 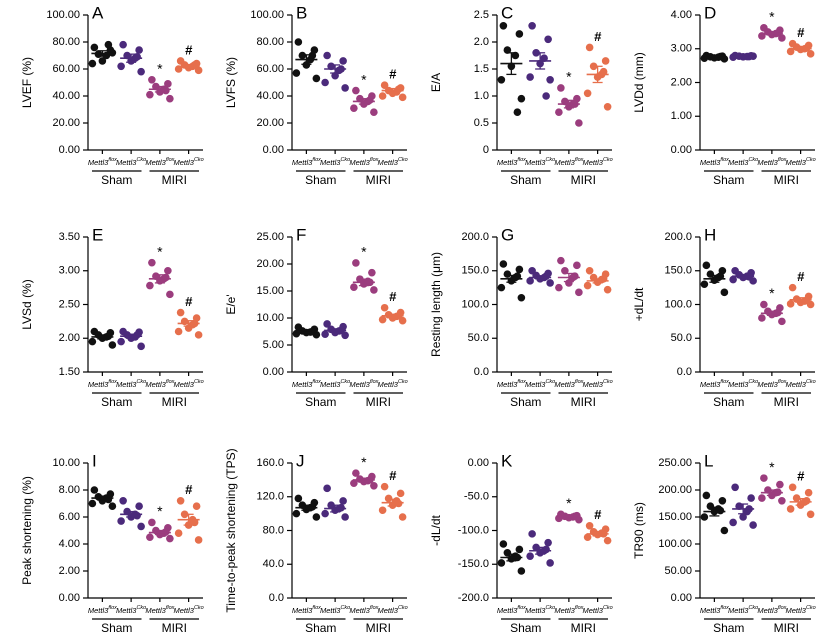 What do you see at coordinates (639, 82) in the screenshot?
I see `y-axis-label: LVDd (mm)` at bounding box center [639, 82].